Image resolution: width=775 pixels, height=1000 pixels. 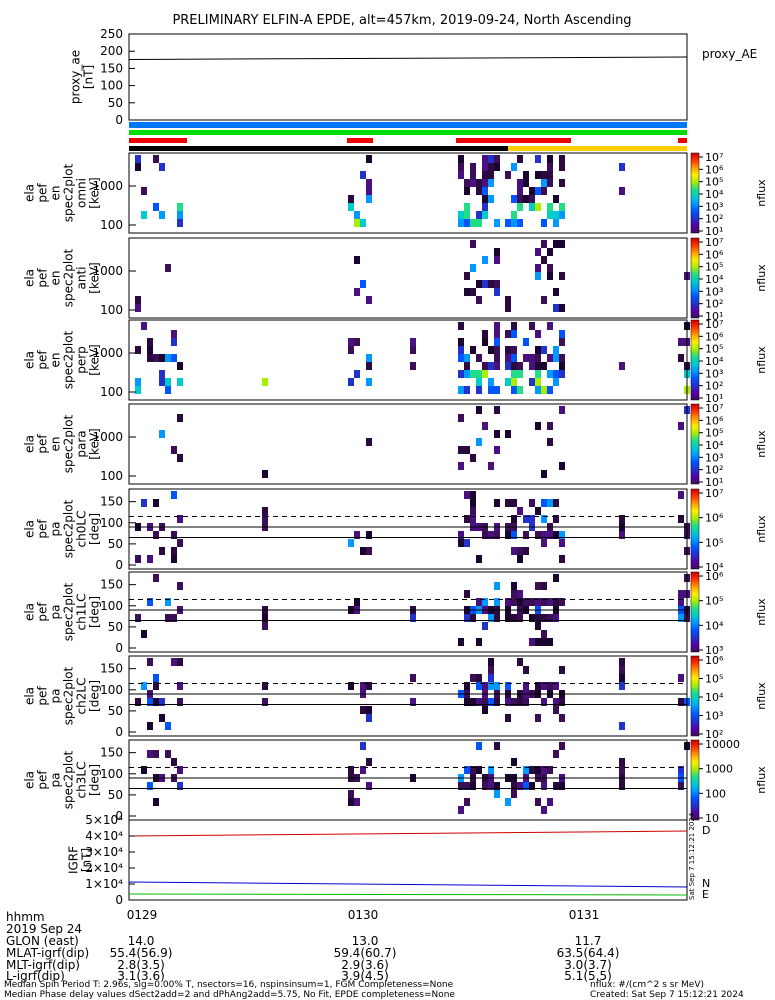 I want to click on x-row-label: hhmm, so click(x=25, y=917).